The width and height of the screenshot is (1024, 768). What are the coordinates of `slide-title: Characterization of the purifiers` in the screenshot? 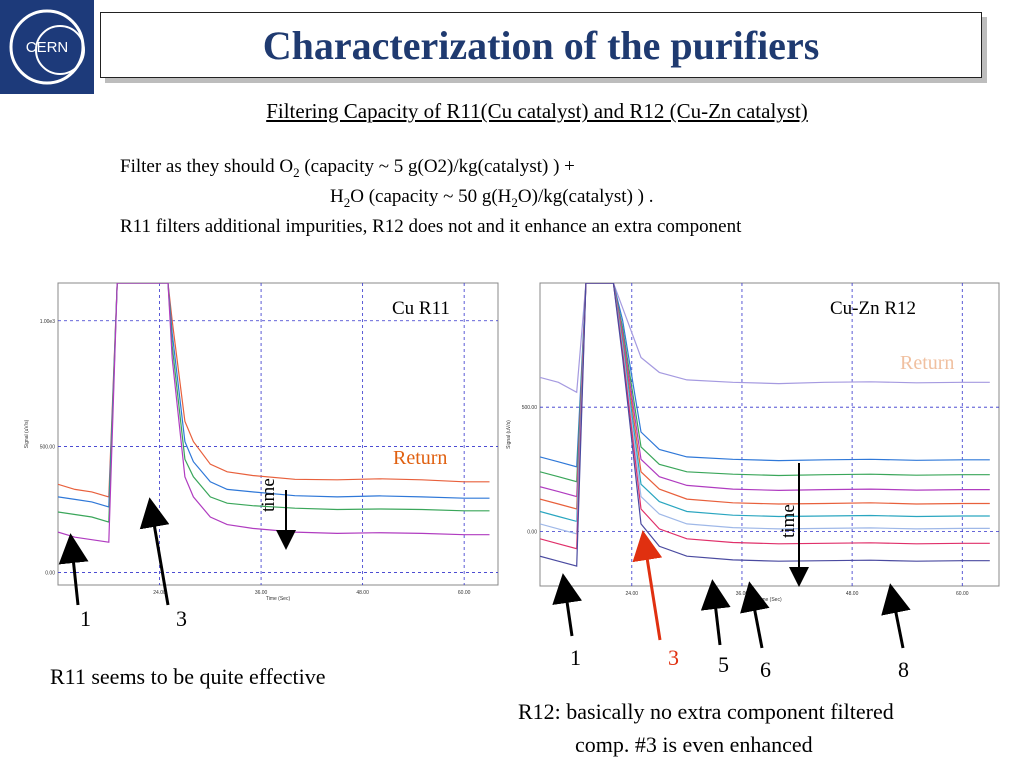 It's located at (541, 45).